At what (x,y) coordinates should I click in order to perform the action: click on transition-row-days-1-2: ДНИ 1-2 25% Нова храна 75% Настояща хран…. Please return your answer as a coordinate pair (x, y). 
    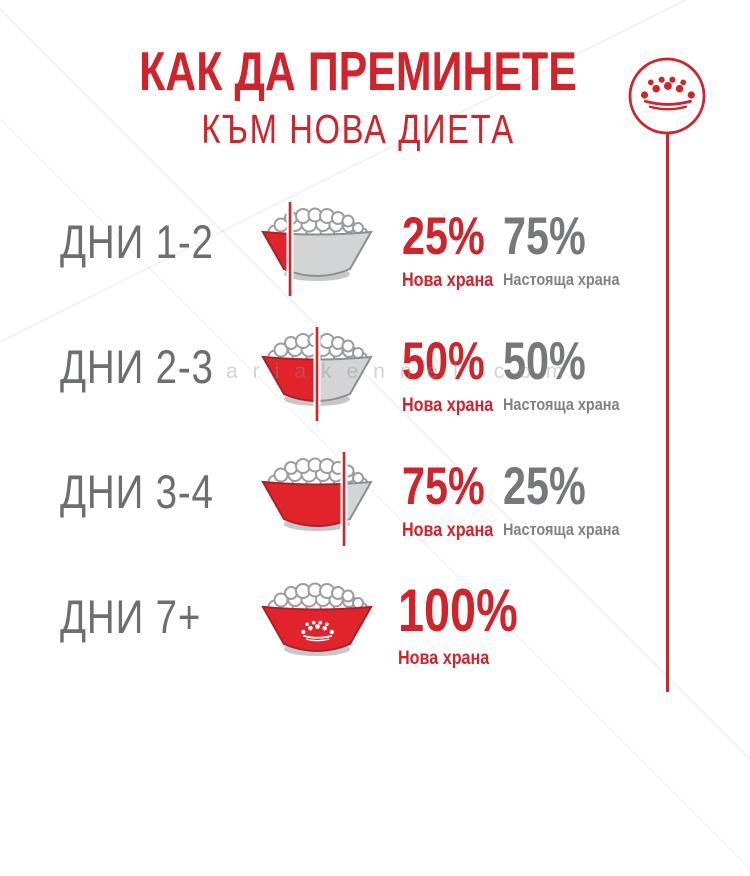
    Looking at the image, I should click on (375, 252).